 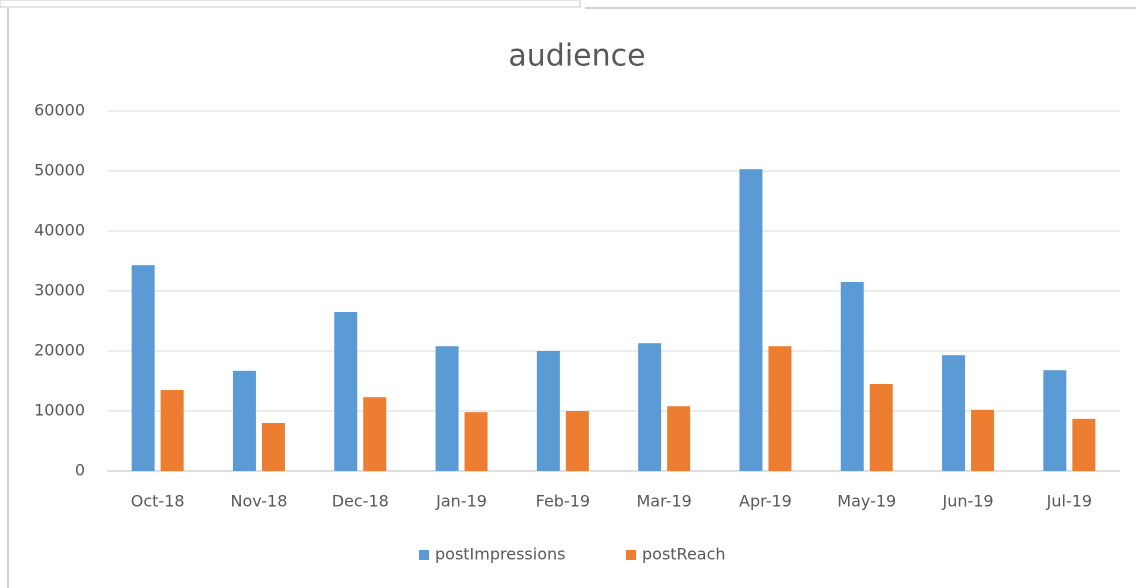 I want to click on x-tick-label: Jan-19, so click(x=461, y=501).